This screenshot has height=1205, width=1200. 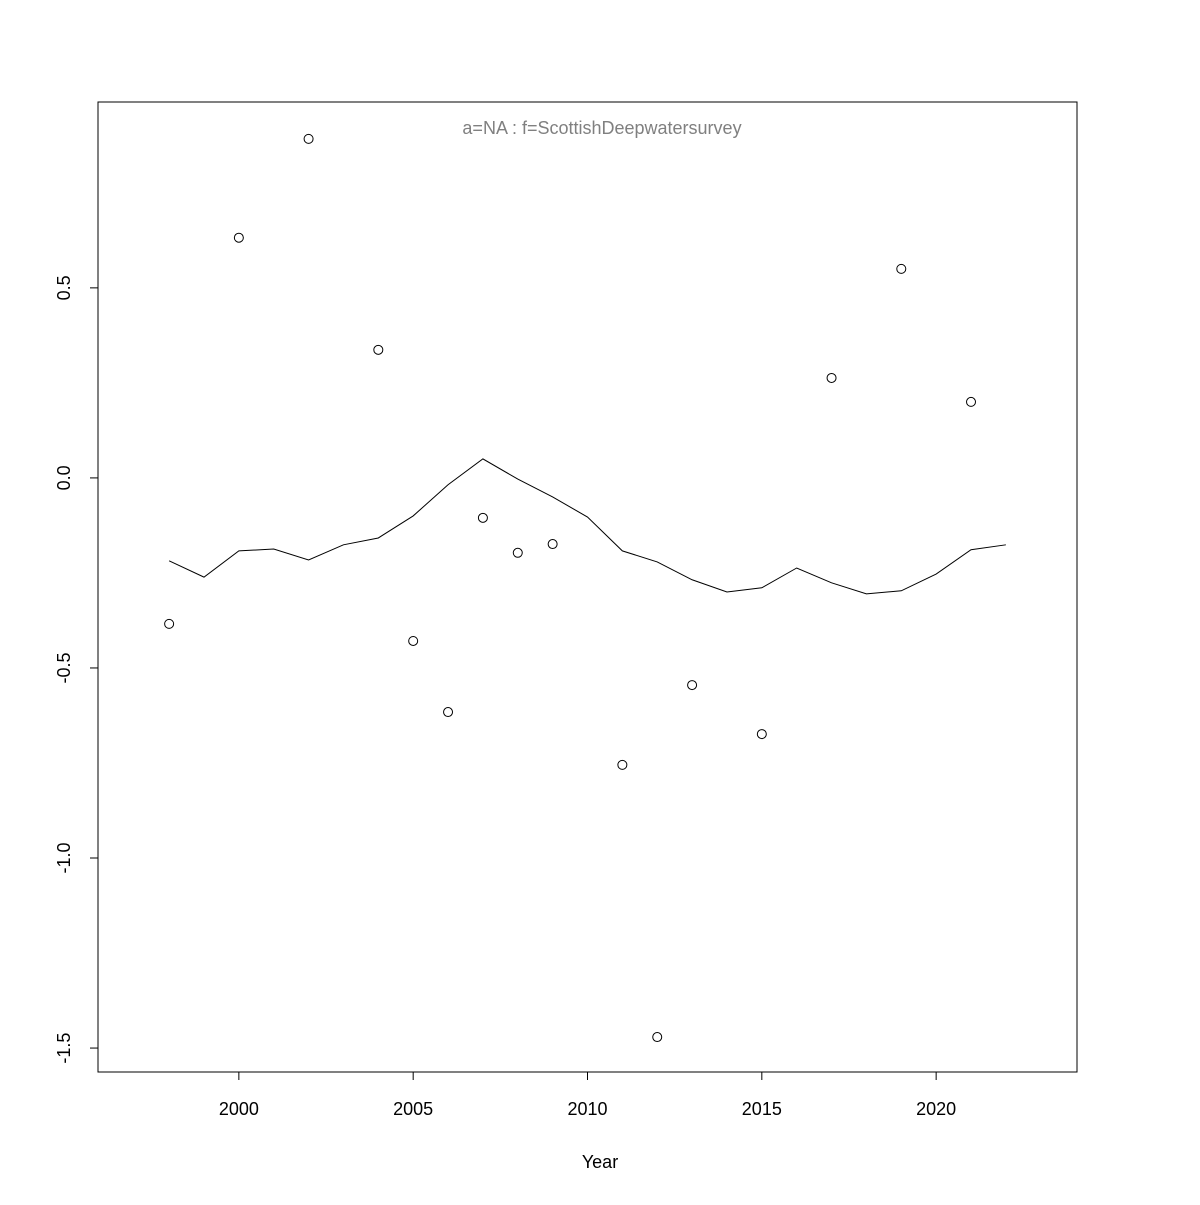 I want to click on line, so click(x=587, y=526).